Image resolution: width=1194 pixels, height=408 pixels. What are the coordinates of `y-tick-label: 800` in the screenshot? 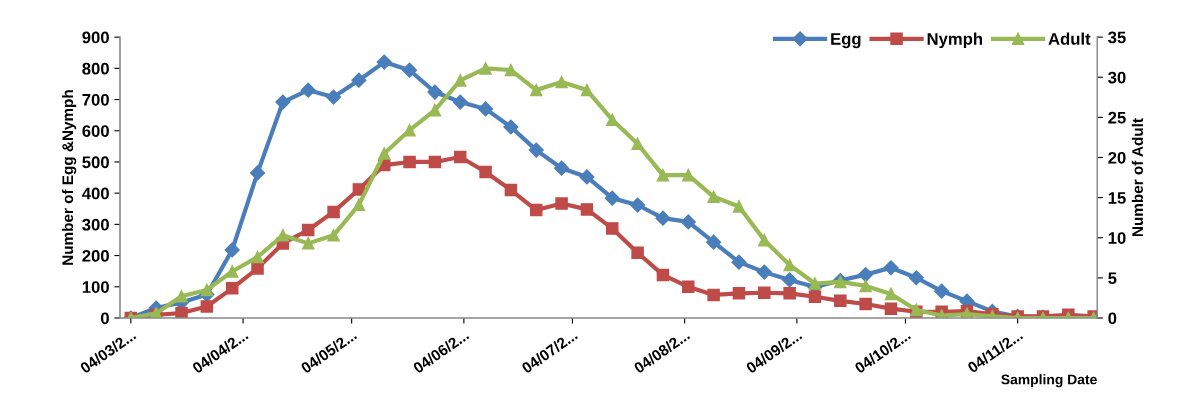 It's located at (95, 68).